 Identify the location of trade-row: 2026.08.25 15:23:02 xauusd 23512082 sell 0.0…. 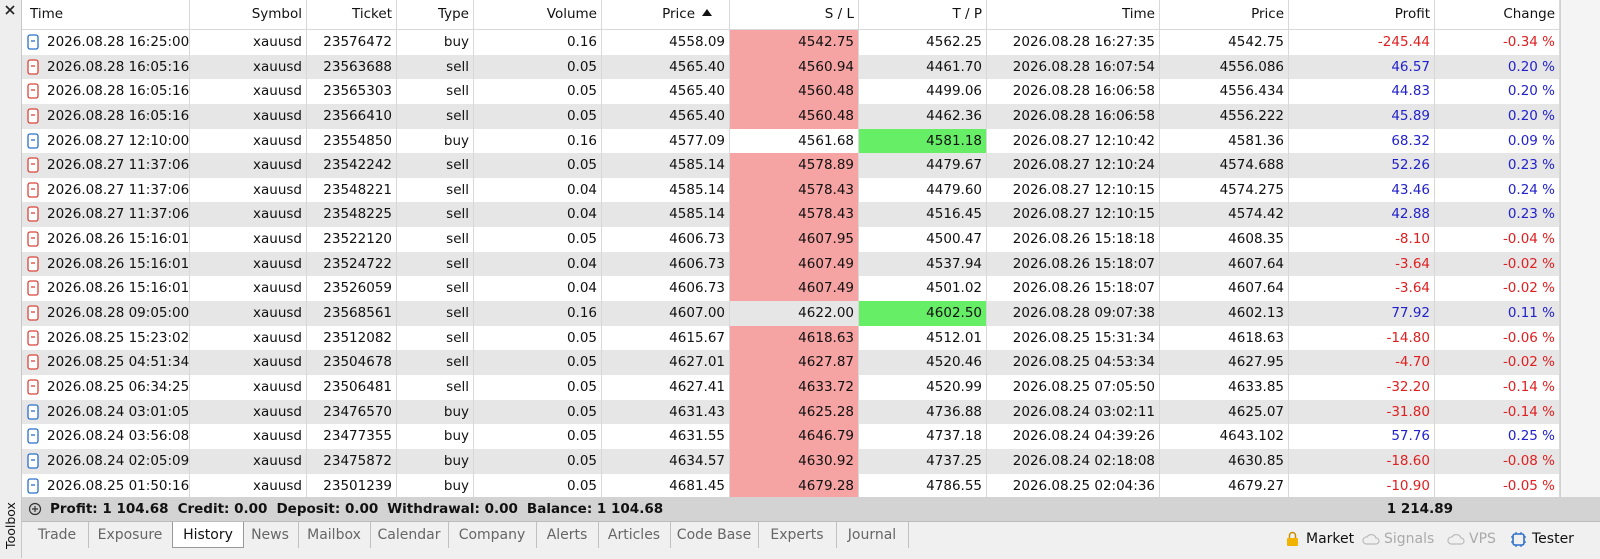
(791, 338).